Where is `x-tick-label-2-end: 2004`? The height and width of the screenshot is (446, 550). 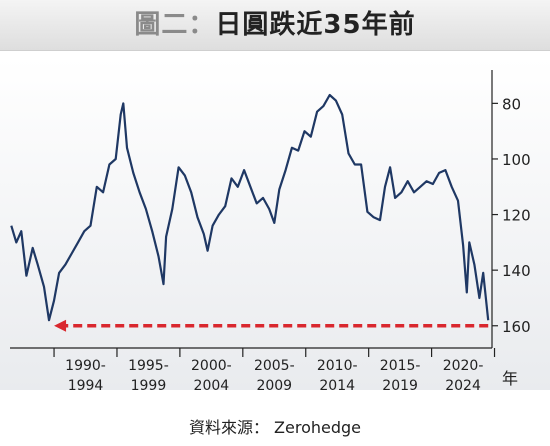 x-tick-label-2-end: 2004 is located at coordinates (212, 386).